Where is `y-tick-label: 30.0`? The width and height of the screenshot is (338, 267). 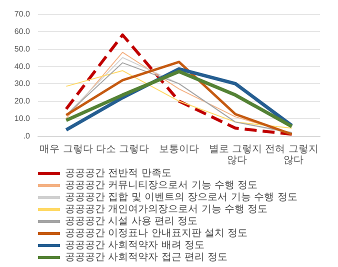
y-tick-label: 30.0 is located at coordinates (22, 83).